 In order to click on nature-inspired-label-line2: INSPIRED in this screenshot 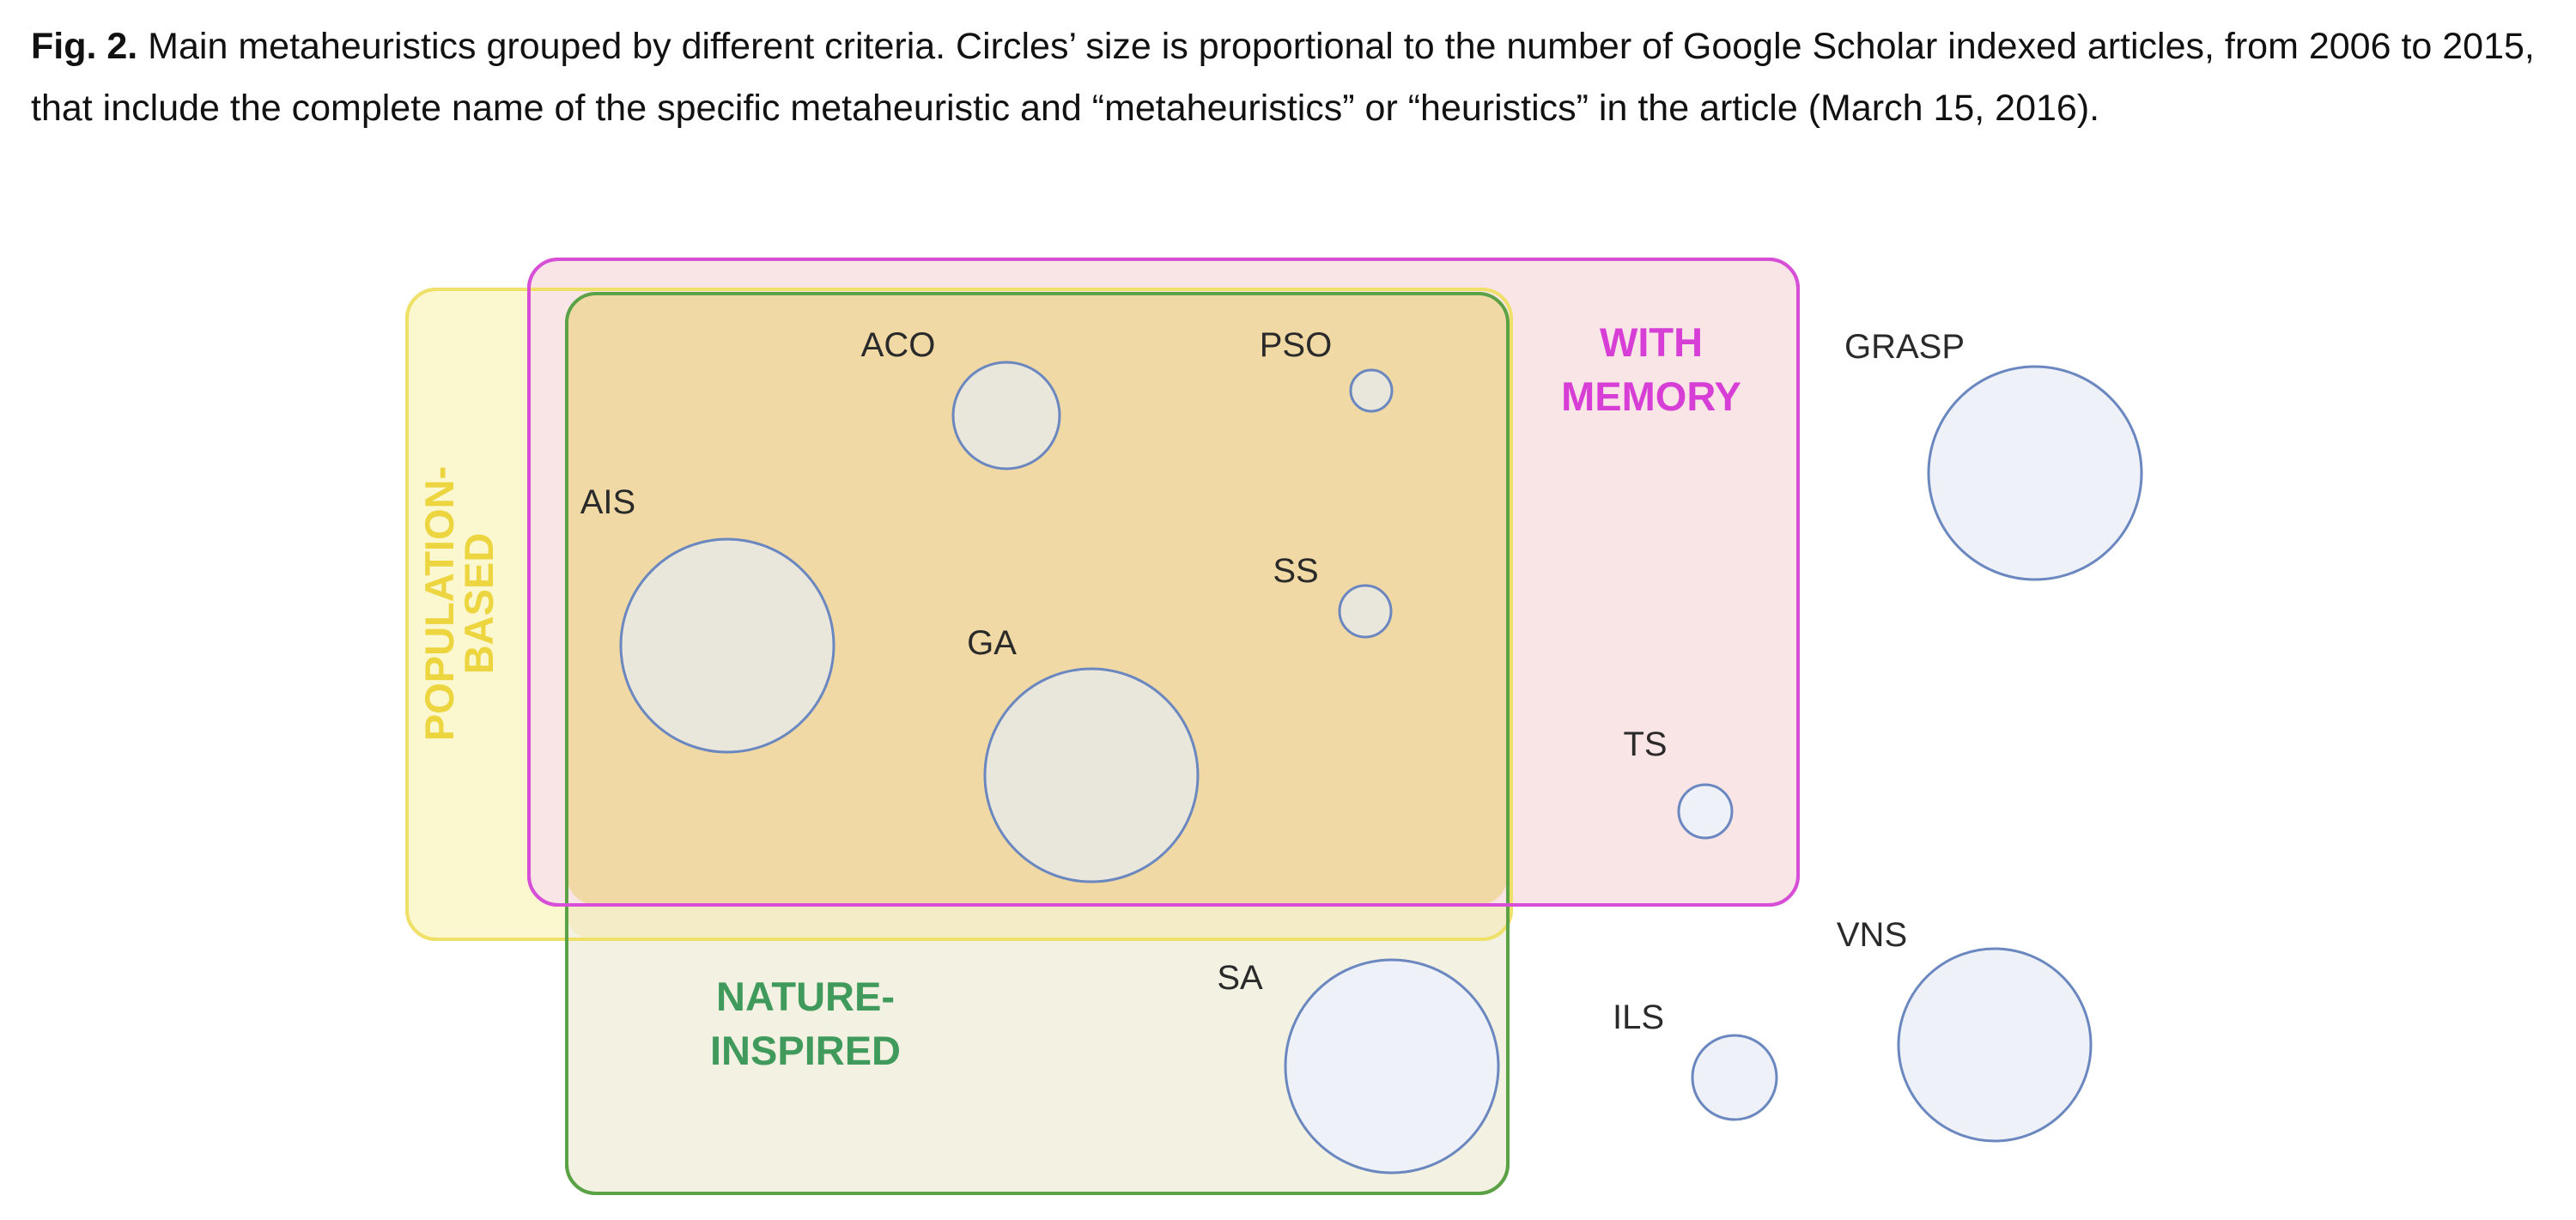, I will do `click(806, 1050)`.